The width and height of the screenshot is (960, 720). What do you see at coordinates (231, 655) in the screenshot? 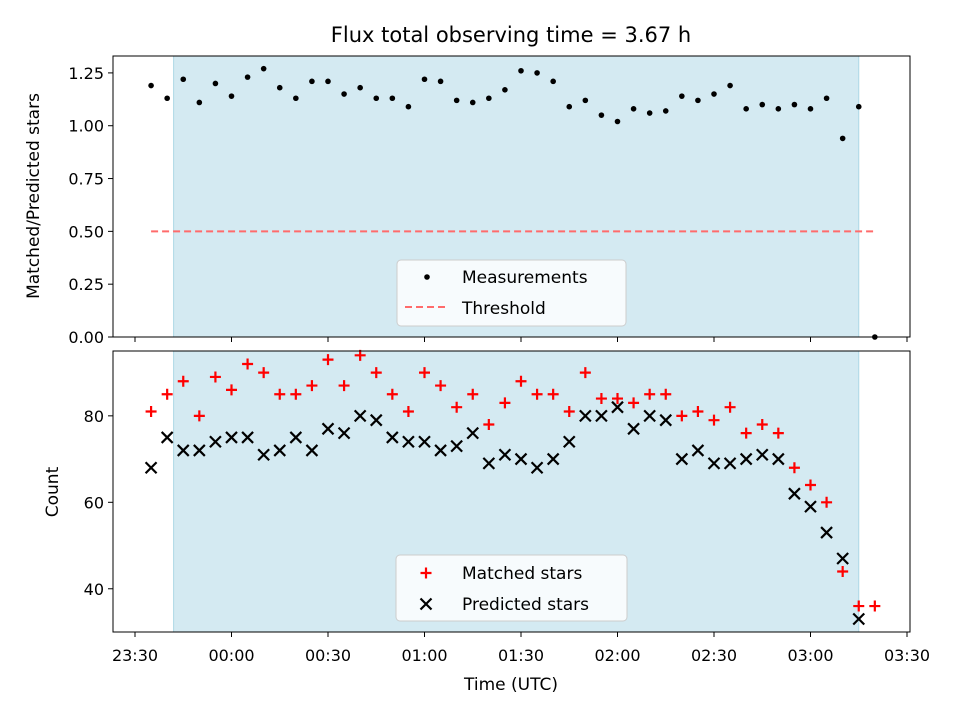
I see `bottom-x-tick-label: 00:00` at bounding box center [231, 655].